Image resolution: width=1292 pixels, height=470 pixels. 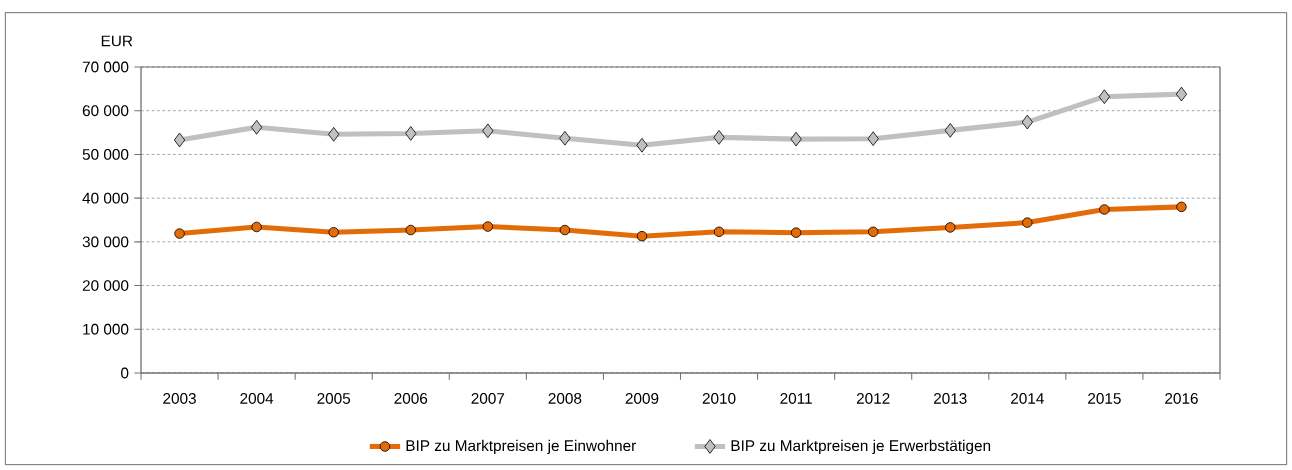 What do you see at coordinates (105, 154) in the screenshot?
I see `y-tick-label: 50 000` at bounding box center [105, 154].